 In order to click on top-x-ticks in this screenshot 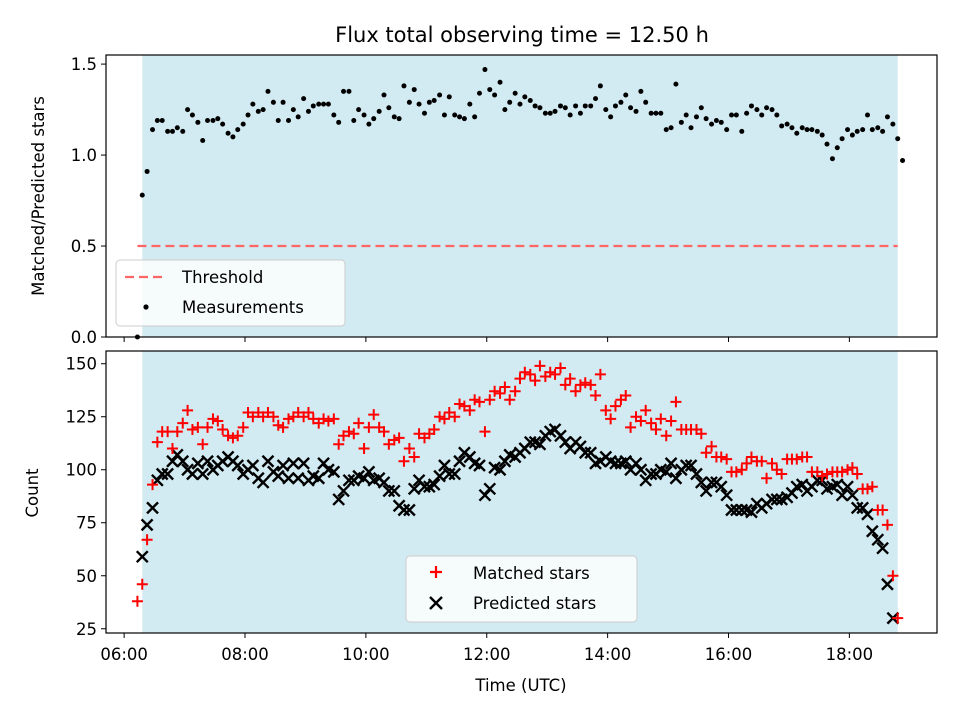, I will do `click(486, 339)`.